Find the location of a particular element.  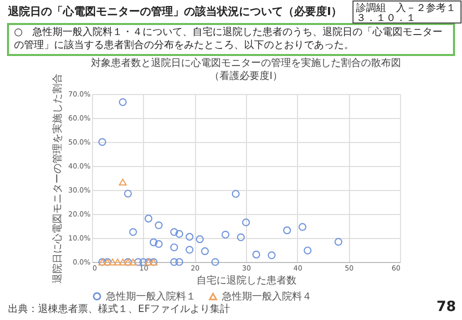

x-axis-title: 自宅に退院した患者数 is located at coordinates (246, 280).